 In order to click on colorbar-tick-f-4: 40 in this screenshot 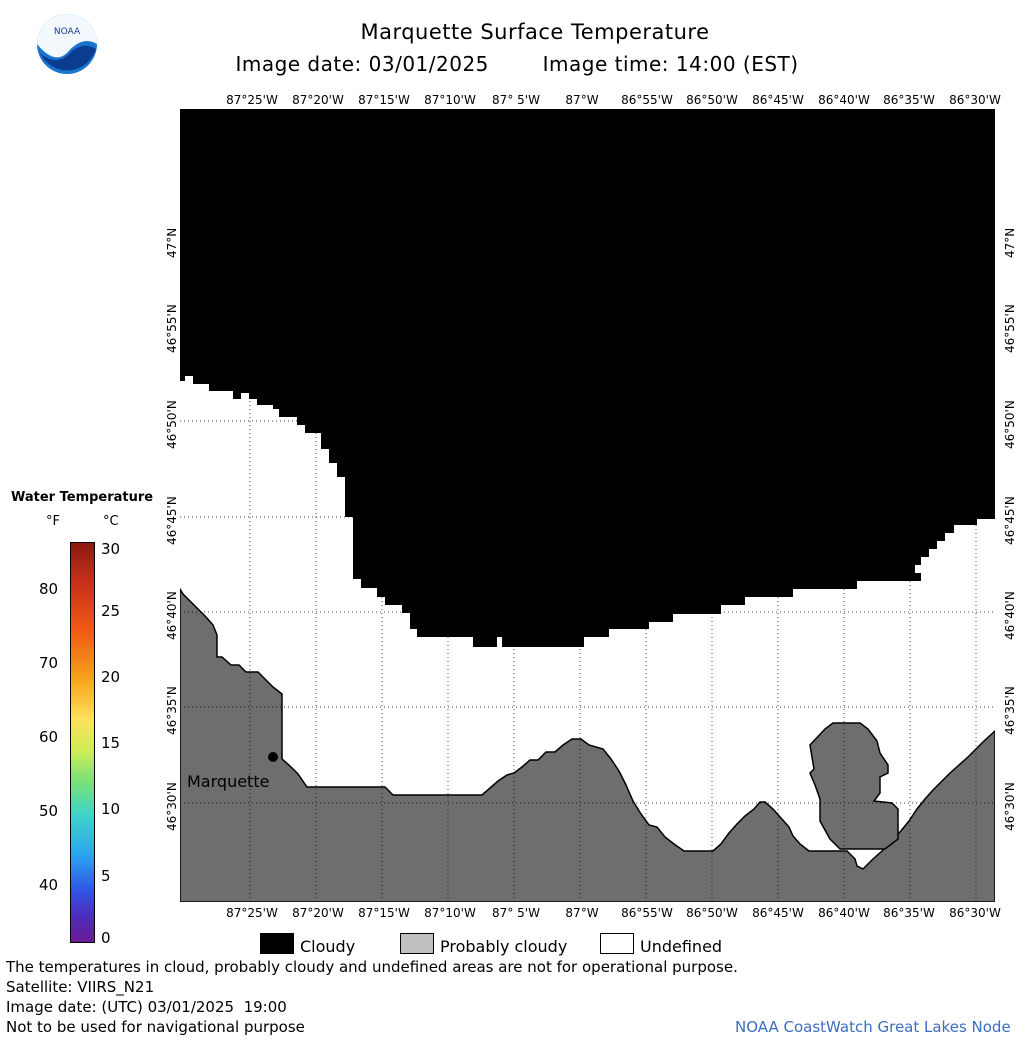, I will do `click(49, 885)`.